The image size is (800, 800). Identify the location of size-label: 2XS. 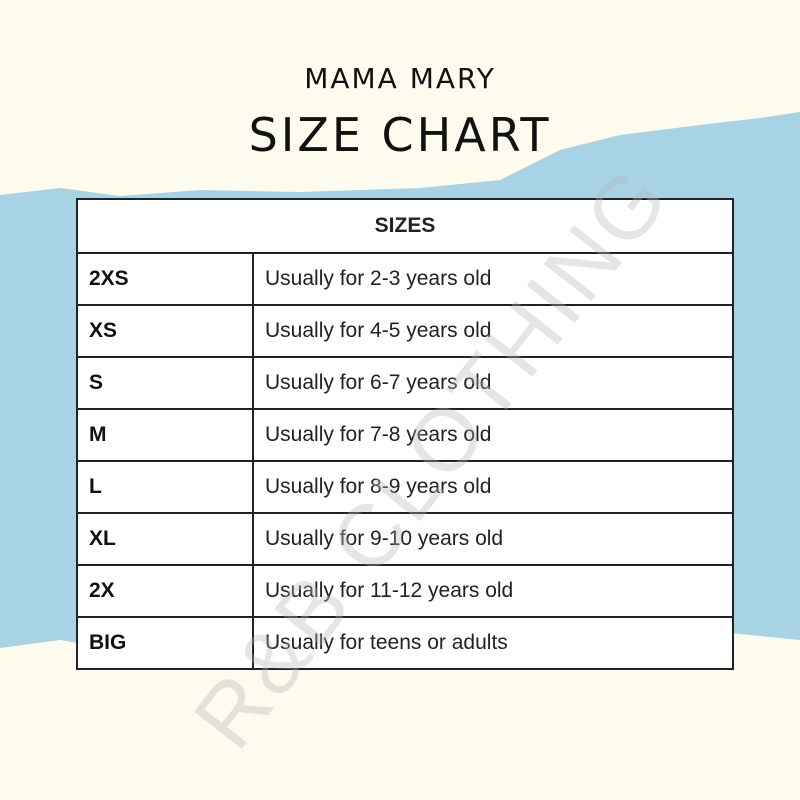
(165, 279).